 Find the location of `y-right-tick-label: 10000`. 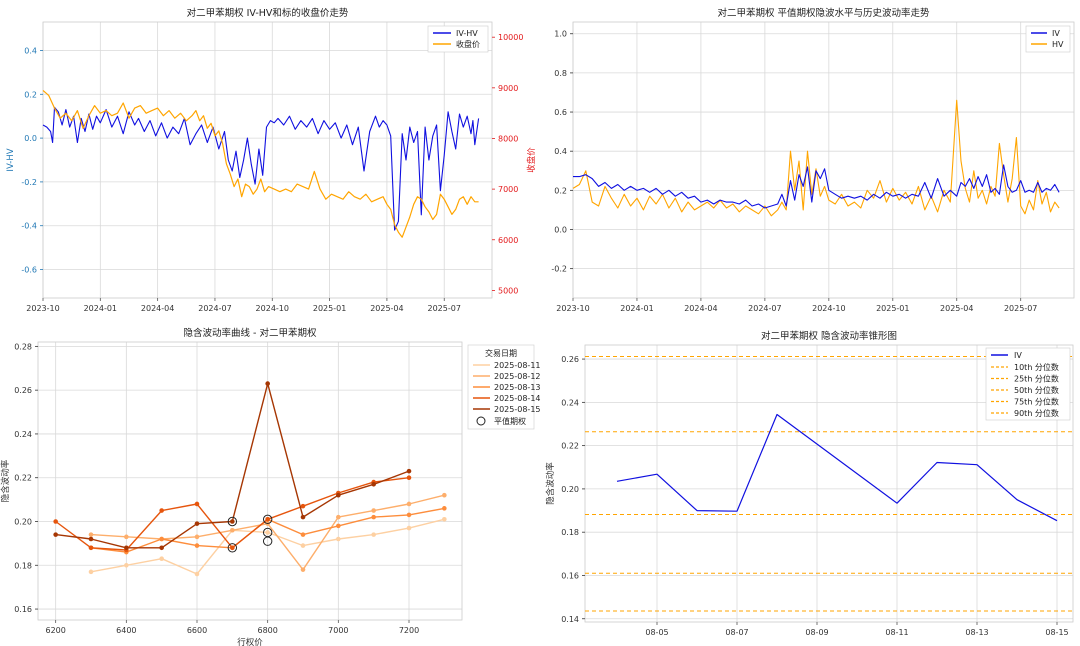

y-right-tick-label: 10000 is located at coordinates (510, 37).